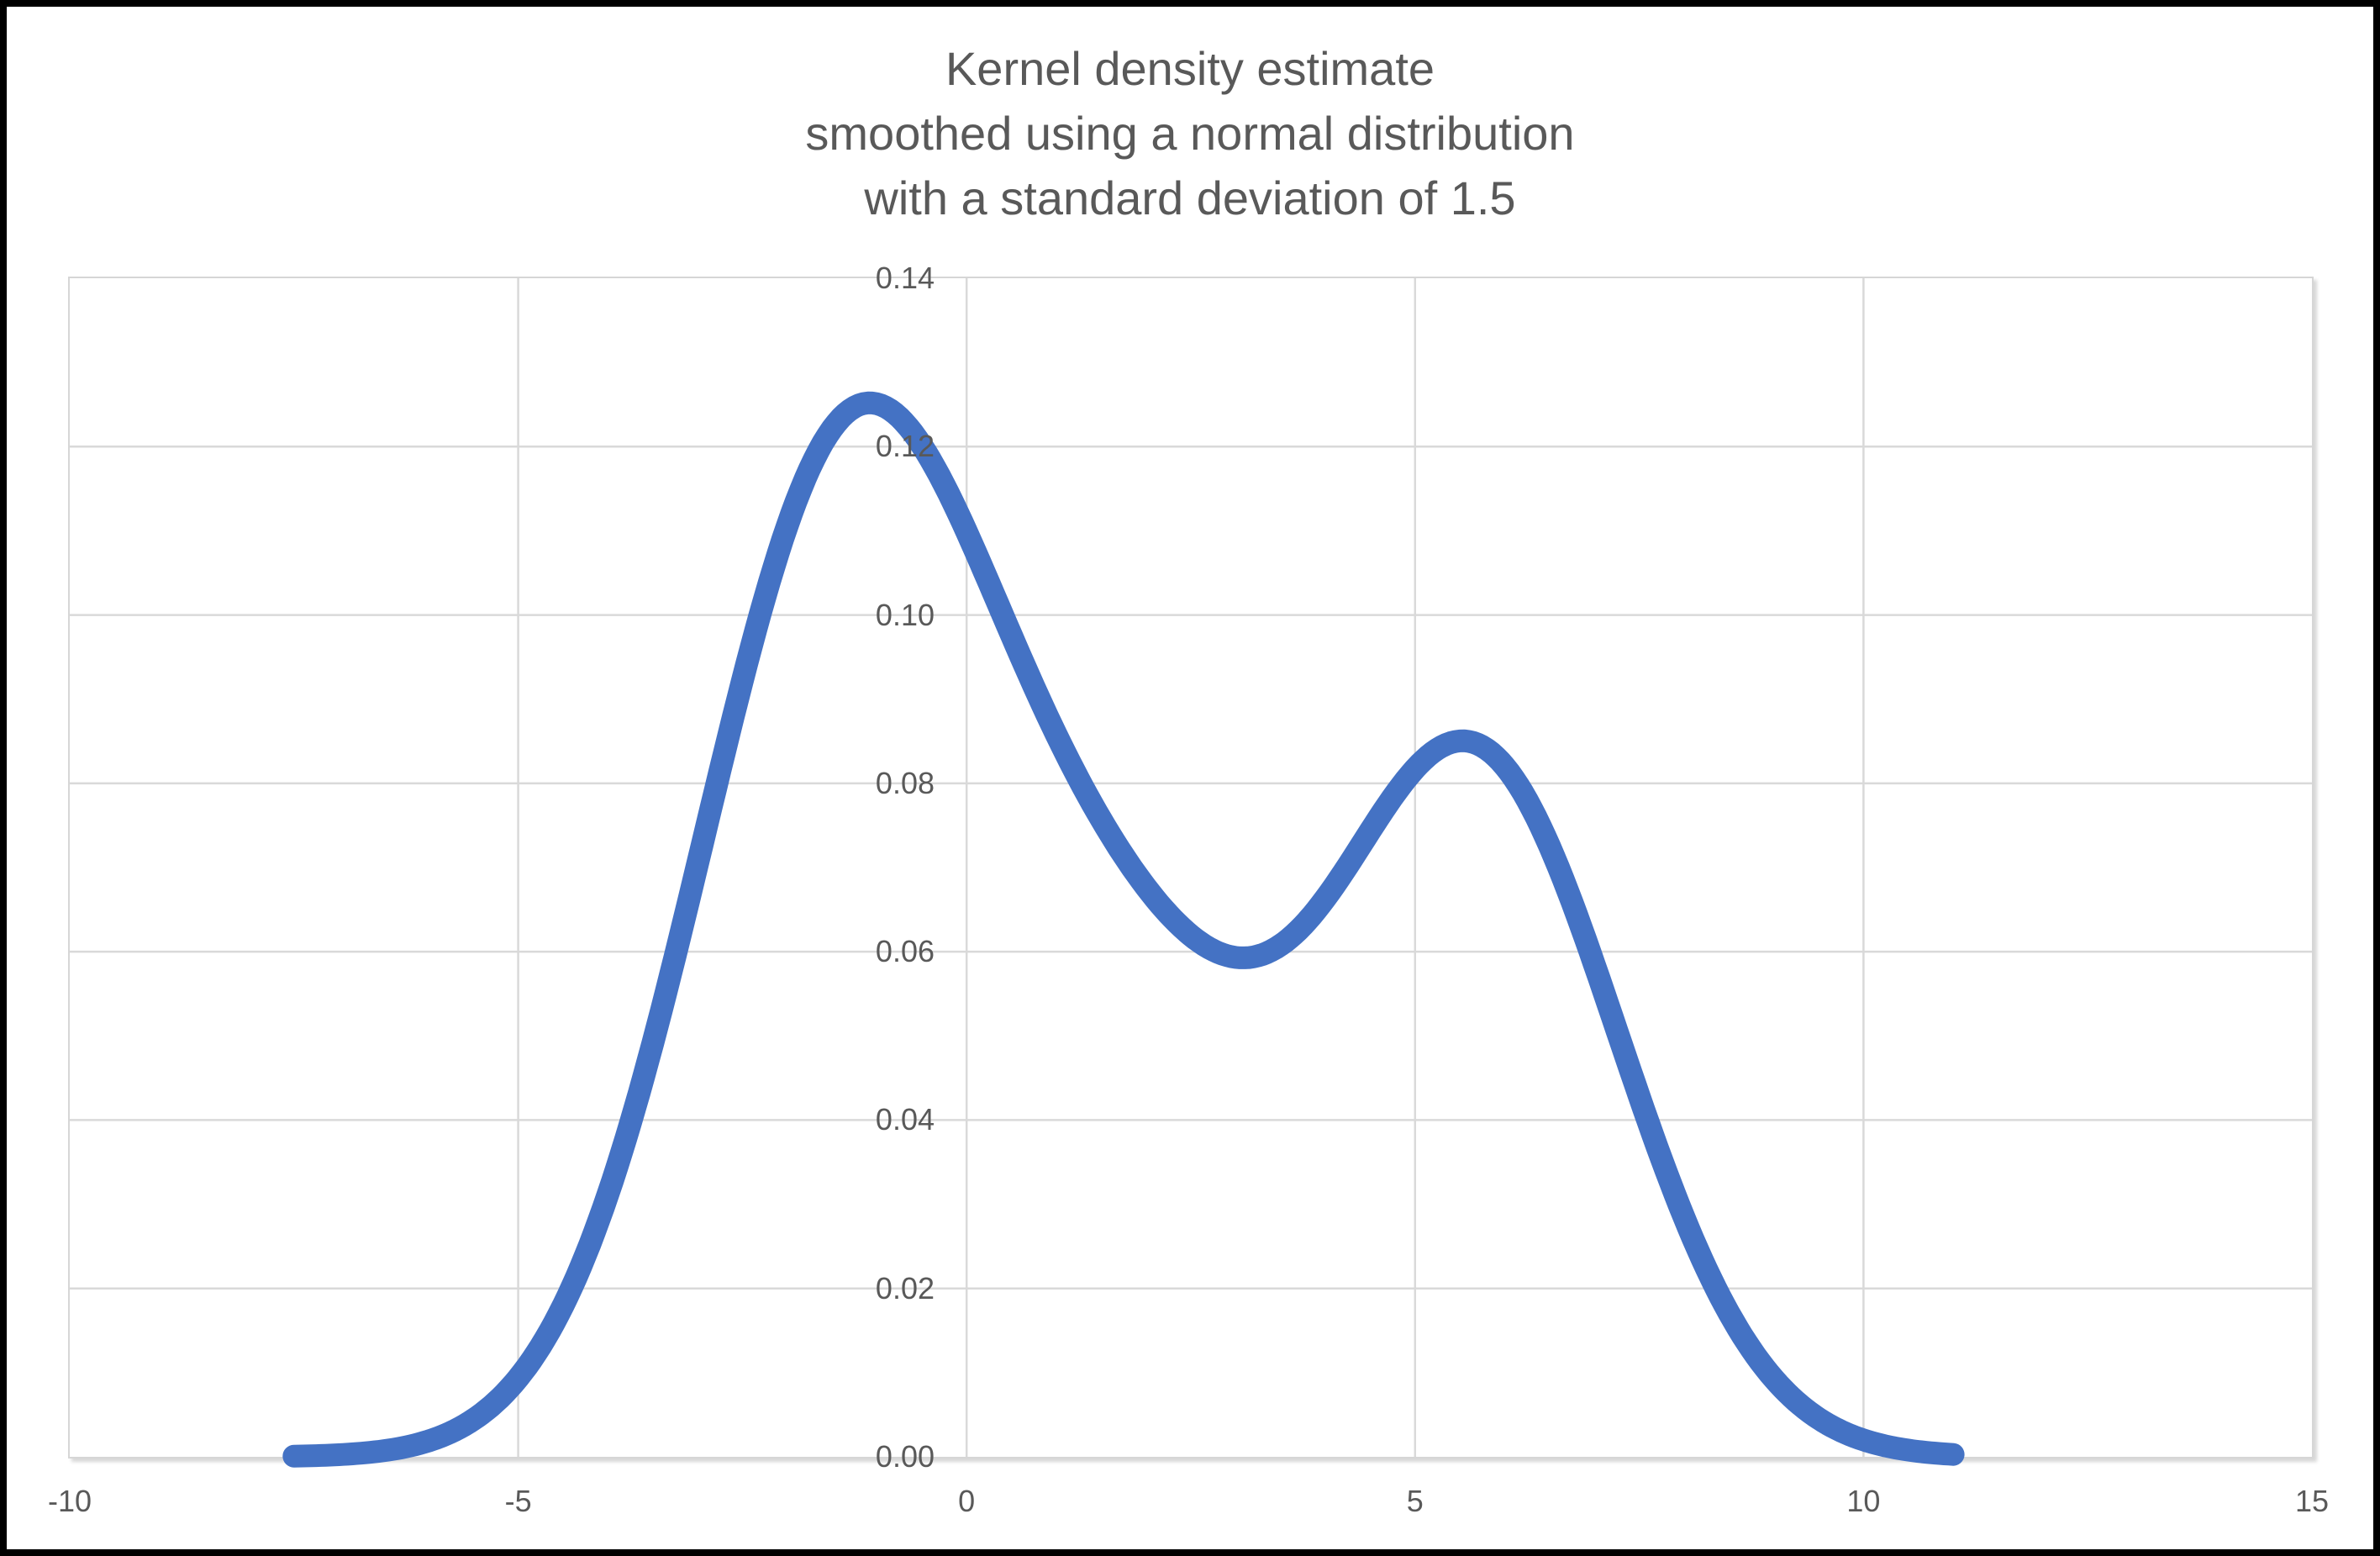 The image size is (2380, 1556). What do you see at coordinates (2312, 1501) in the screenshot?
I see `x-tick-label: 15` at bounding box center [2312, 1501].